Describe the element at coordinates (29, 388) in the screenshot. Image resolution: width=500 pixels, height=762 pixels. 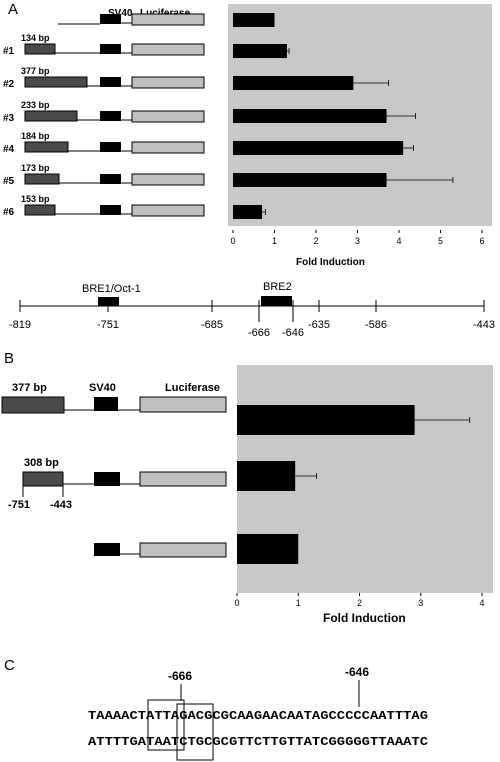
I see `b-header-size: 377 bp` at that location.